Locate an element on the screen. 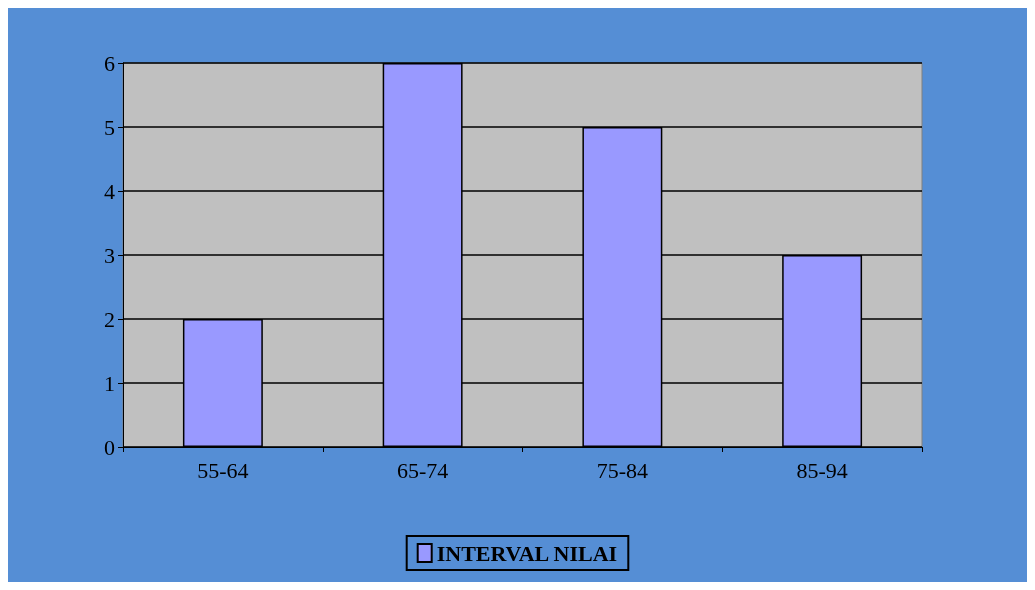 Image resolution: width=1035 pixels, height=590 pixels. x-tick-label: 65-74 is located at coordinates (422, 470).